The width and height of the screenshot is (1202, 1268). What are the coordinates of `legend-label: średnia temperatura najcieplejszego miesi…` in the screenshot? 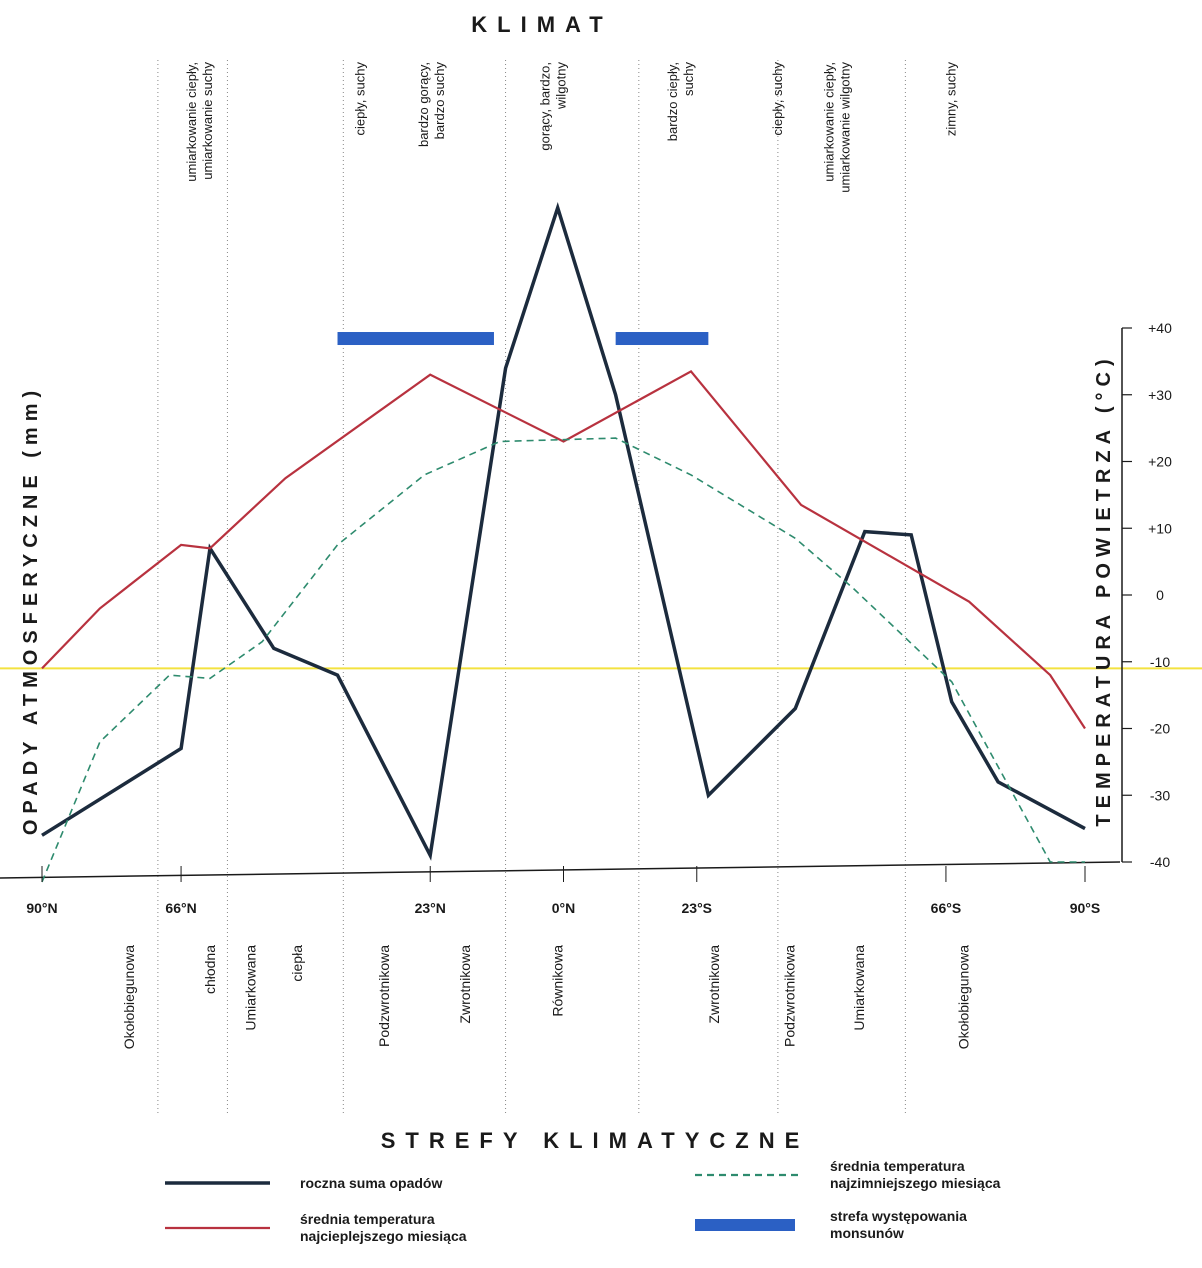 It's located at (383, 1227).